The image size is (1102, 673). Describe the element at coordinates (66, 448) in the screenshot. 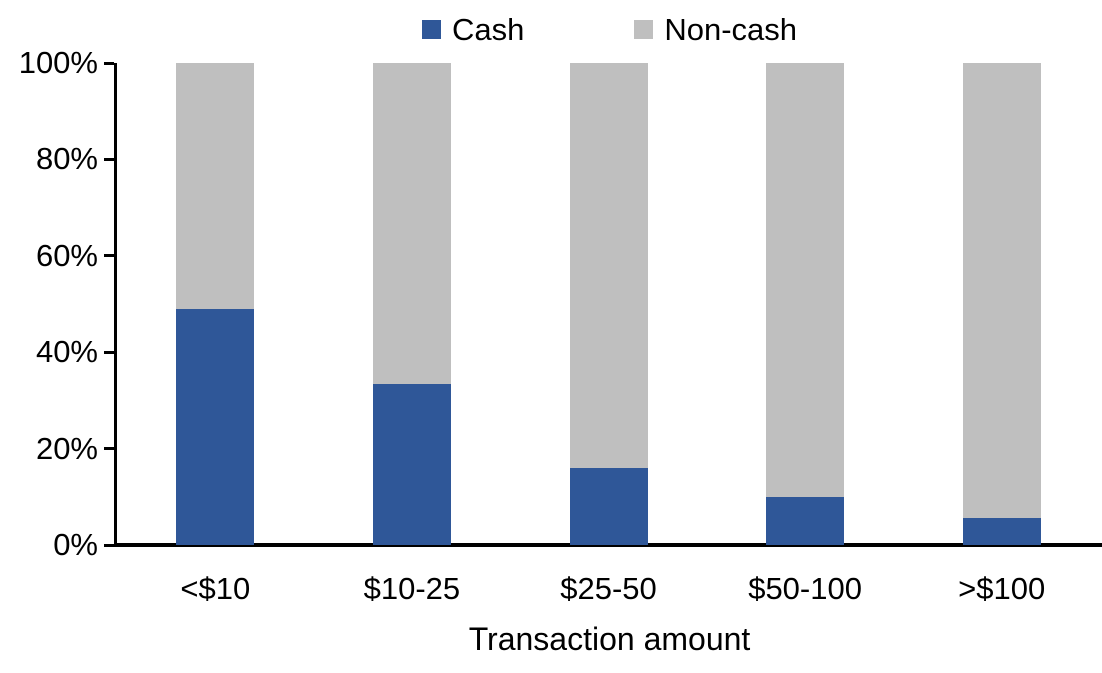

I see `y-tick-label: 20%` at that location.